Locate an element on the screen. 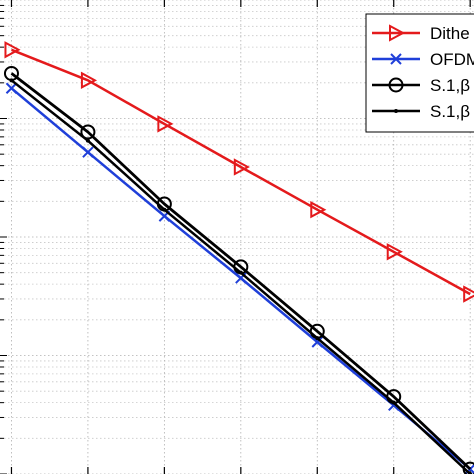 Image resolution: width=474 pixels, height=474 pixels. legend-entry-2: S.1,β is located at coordinates (421, 85).